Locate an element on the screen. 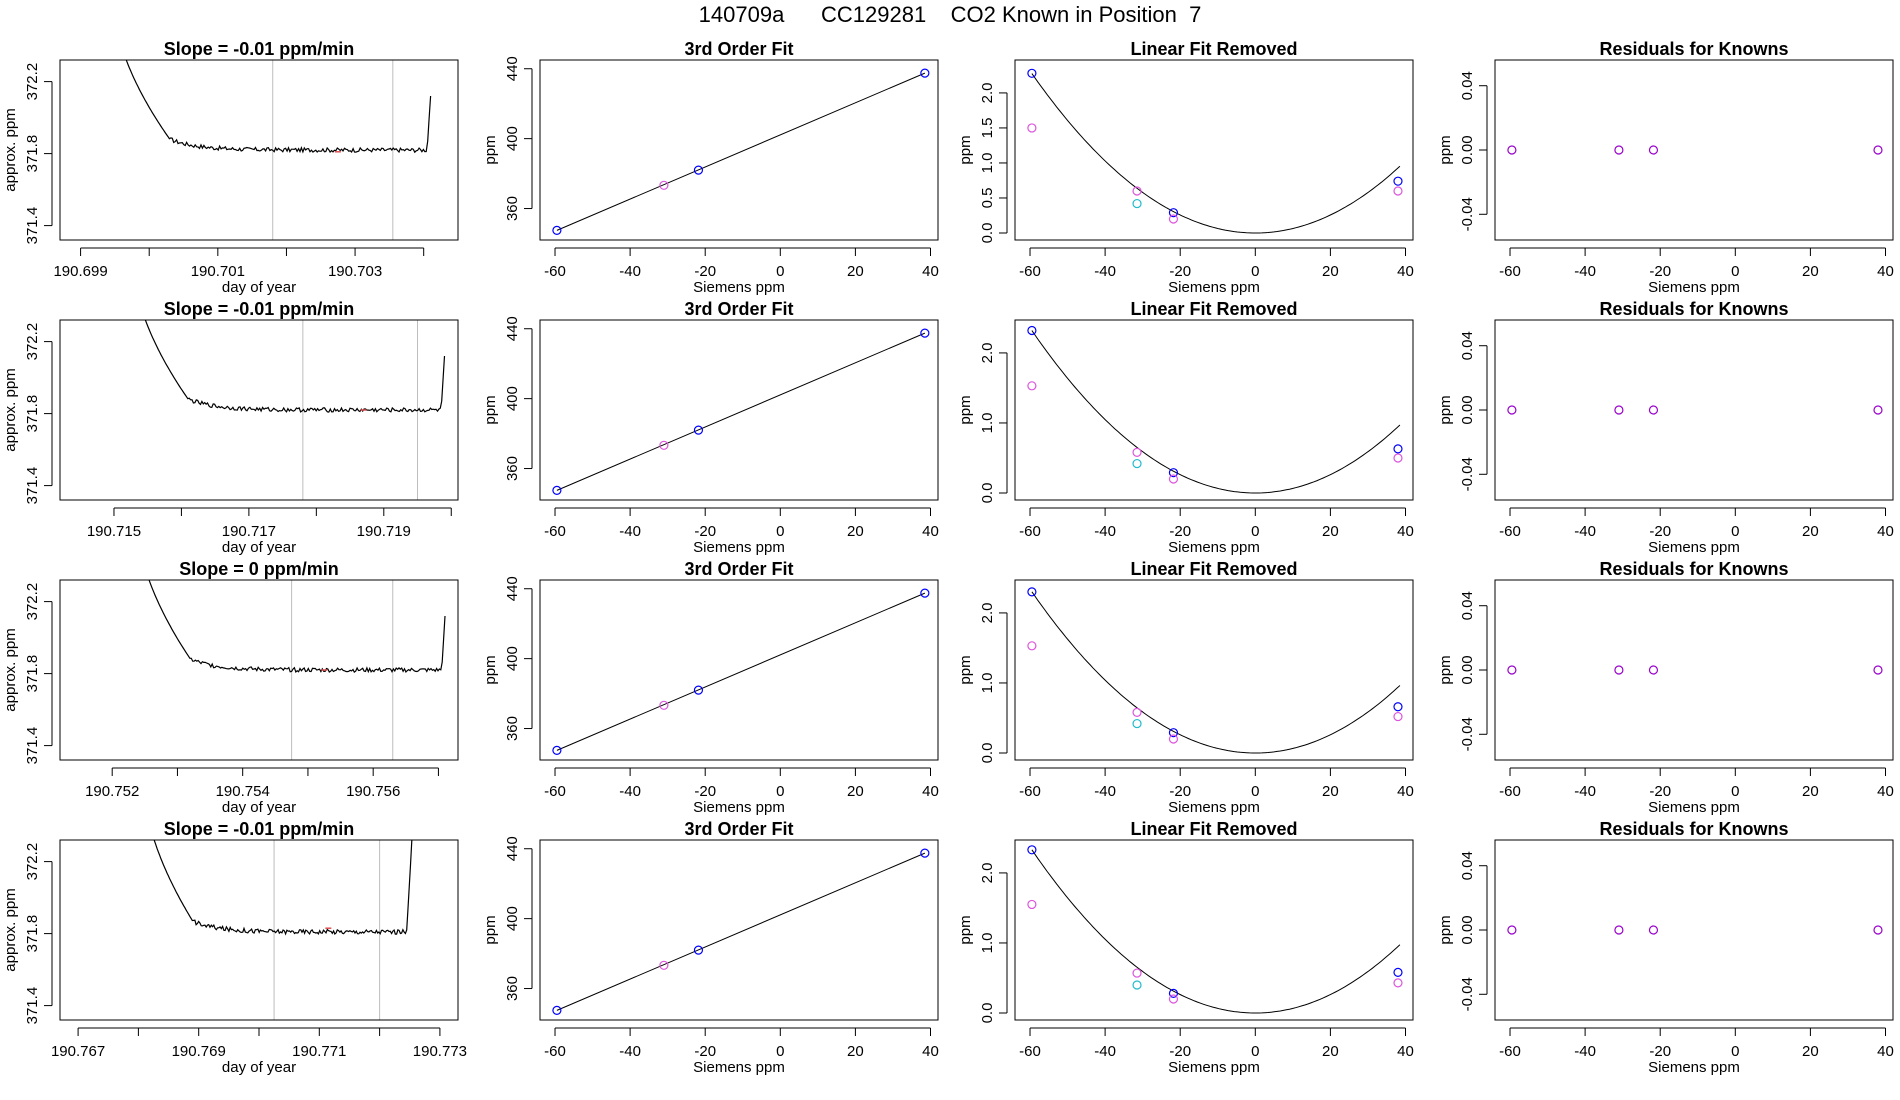 The image size is (1900, 1100). x-tick-label: 190.703 is located at coordinates (355, 271).